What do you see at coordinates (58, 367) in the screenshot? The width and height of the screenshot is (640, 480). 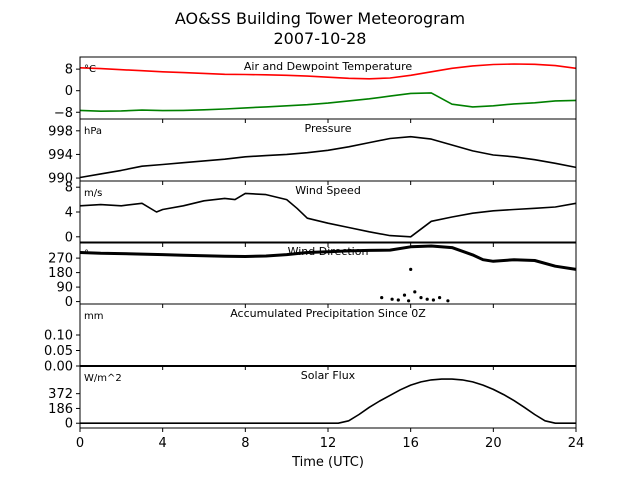 I see `y-tick-label: 0.00` at bounding box center [58, 367].